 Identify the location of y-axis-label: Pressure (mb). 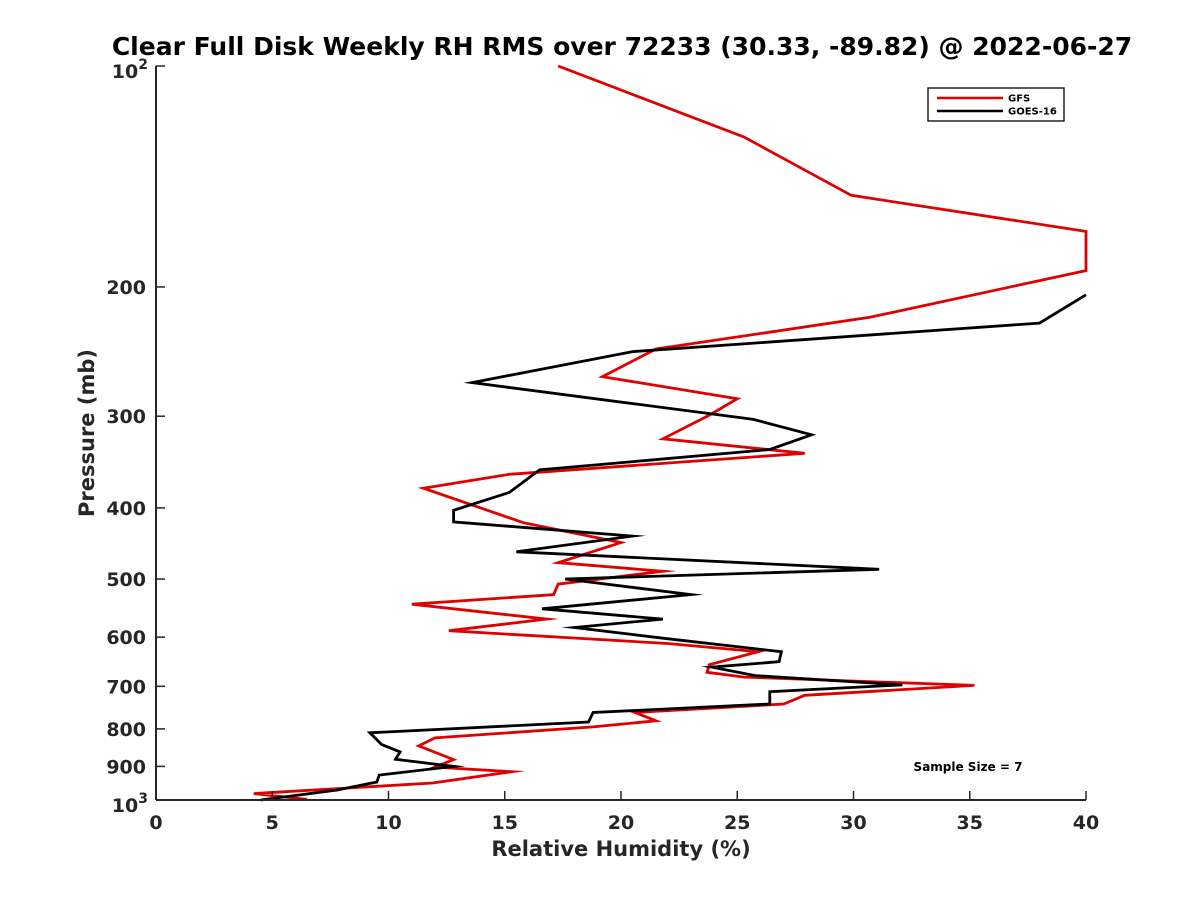
(87, 433).